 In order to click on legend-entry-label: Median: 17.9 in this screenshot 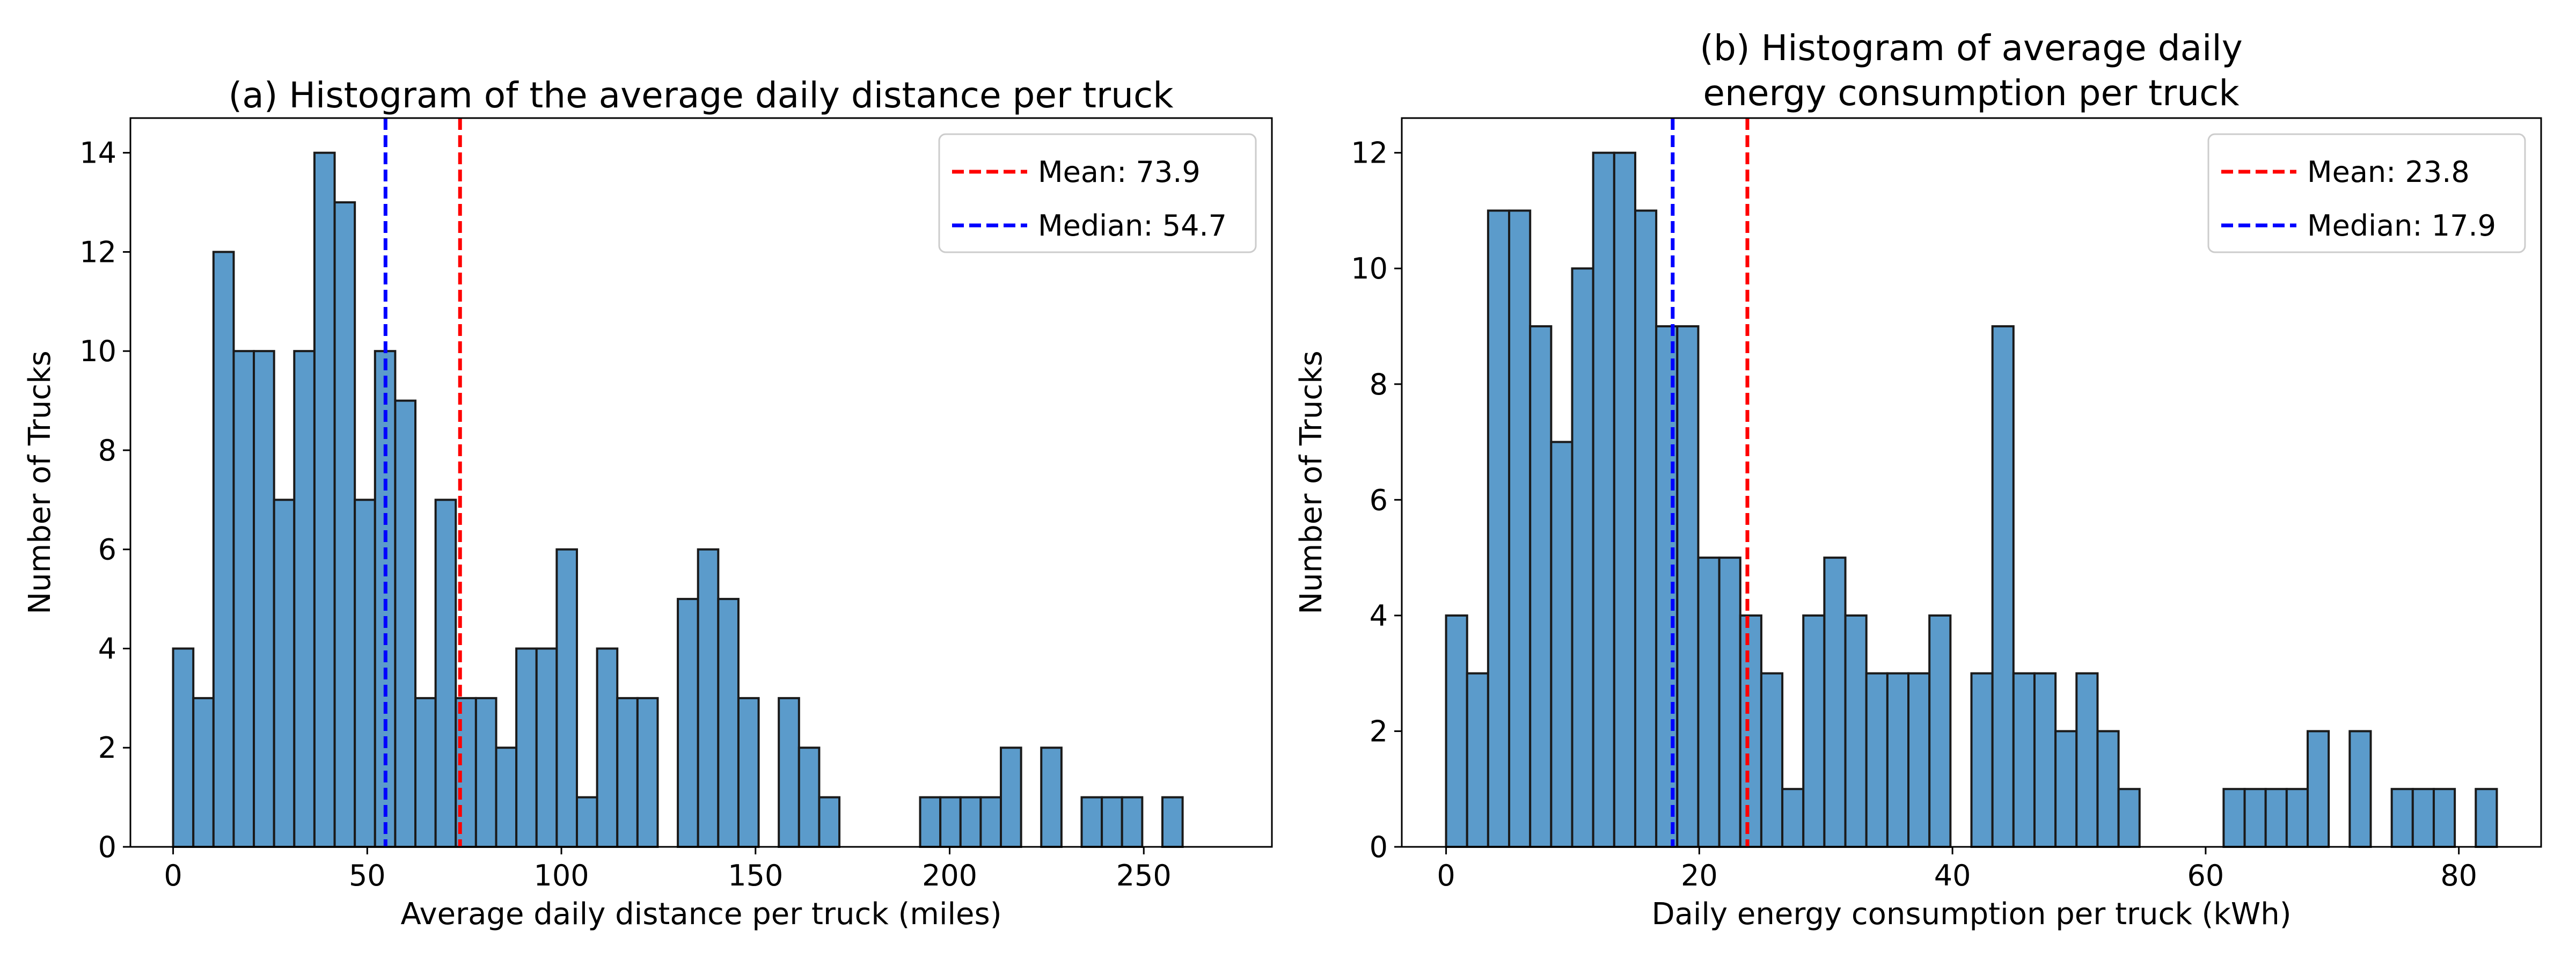, I will do `click(2401, 226)`.